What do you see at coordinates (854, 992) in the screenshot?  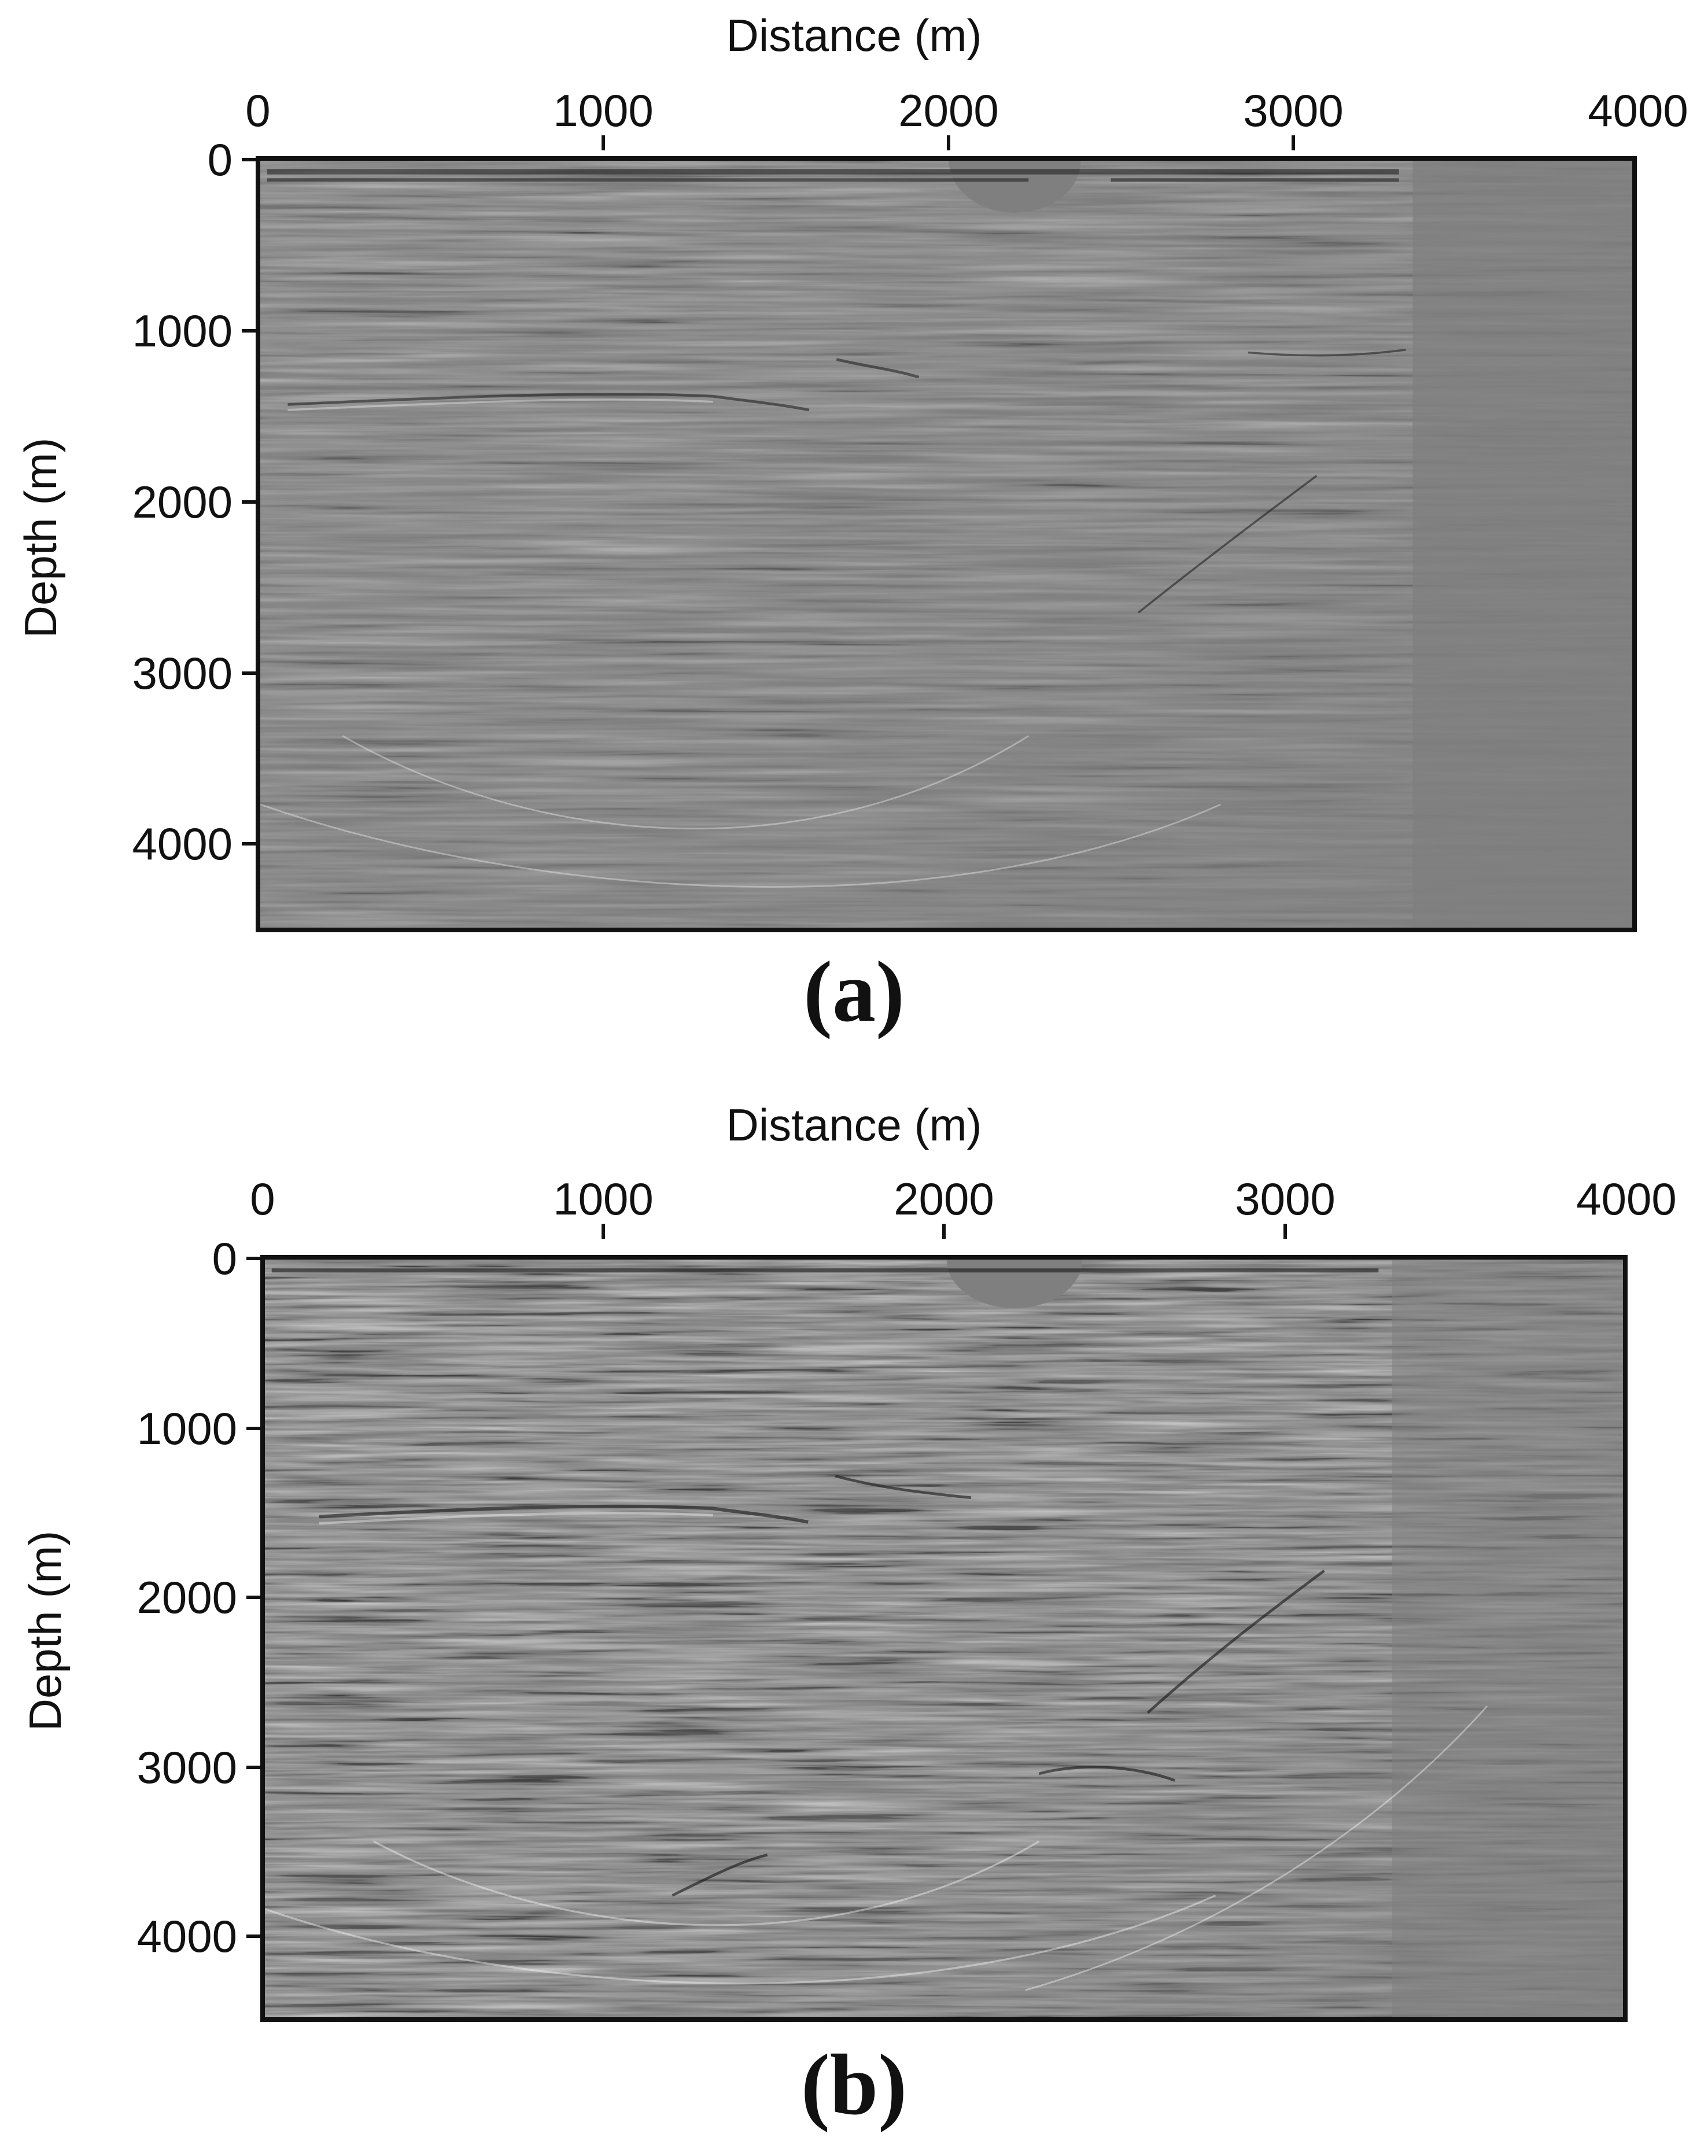 I see `panel-caption: (a)` at bounding box center [854, 992].